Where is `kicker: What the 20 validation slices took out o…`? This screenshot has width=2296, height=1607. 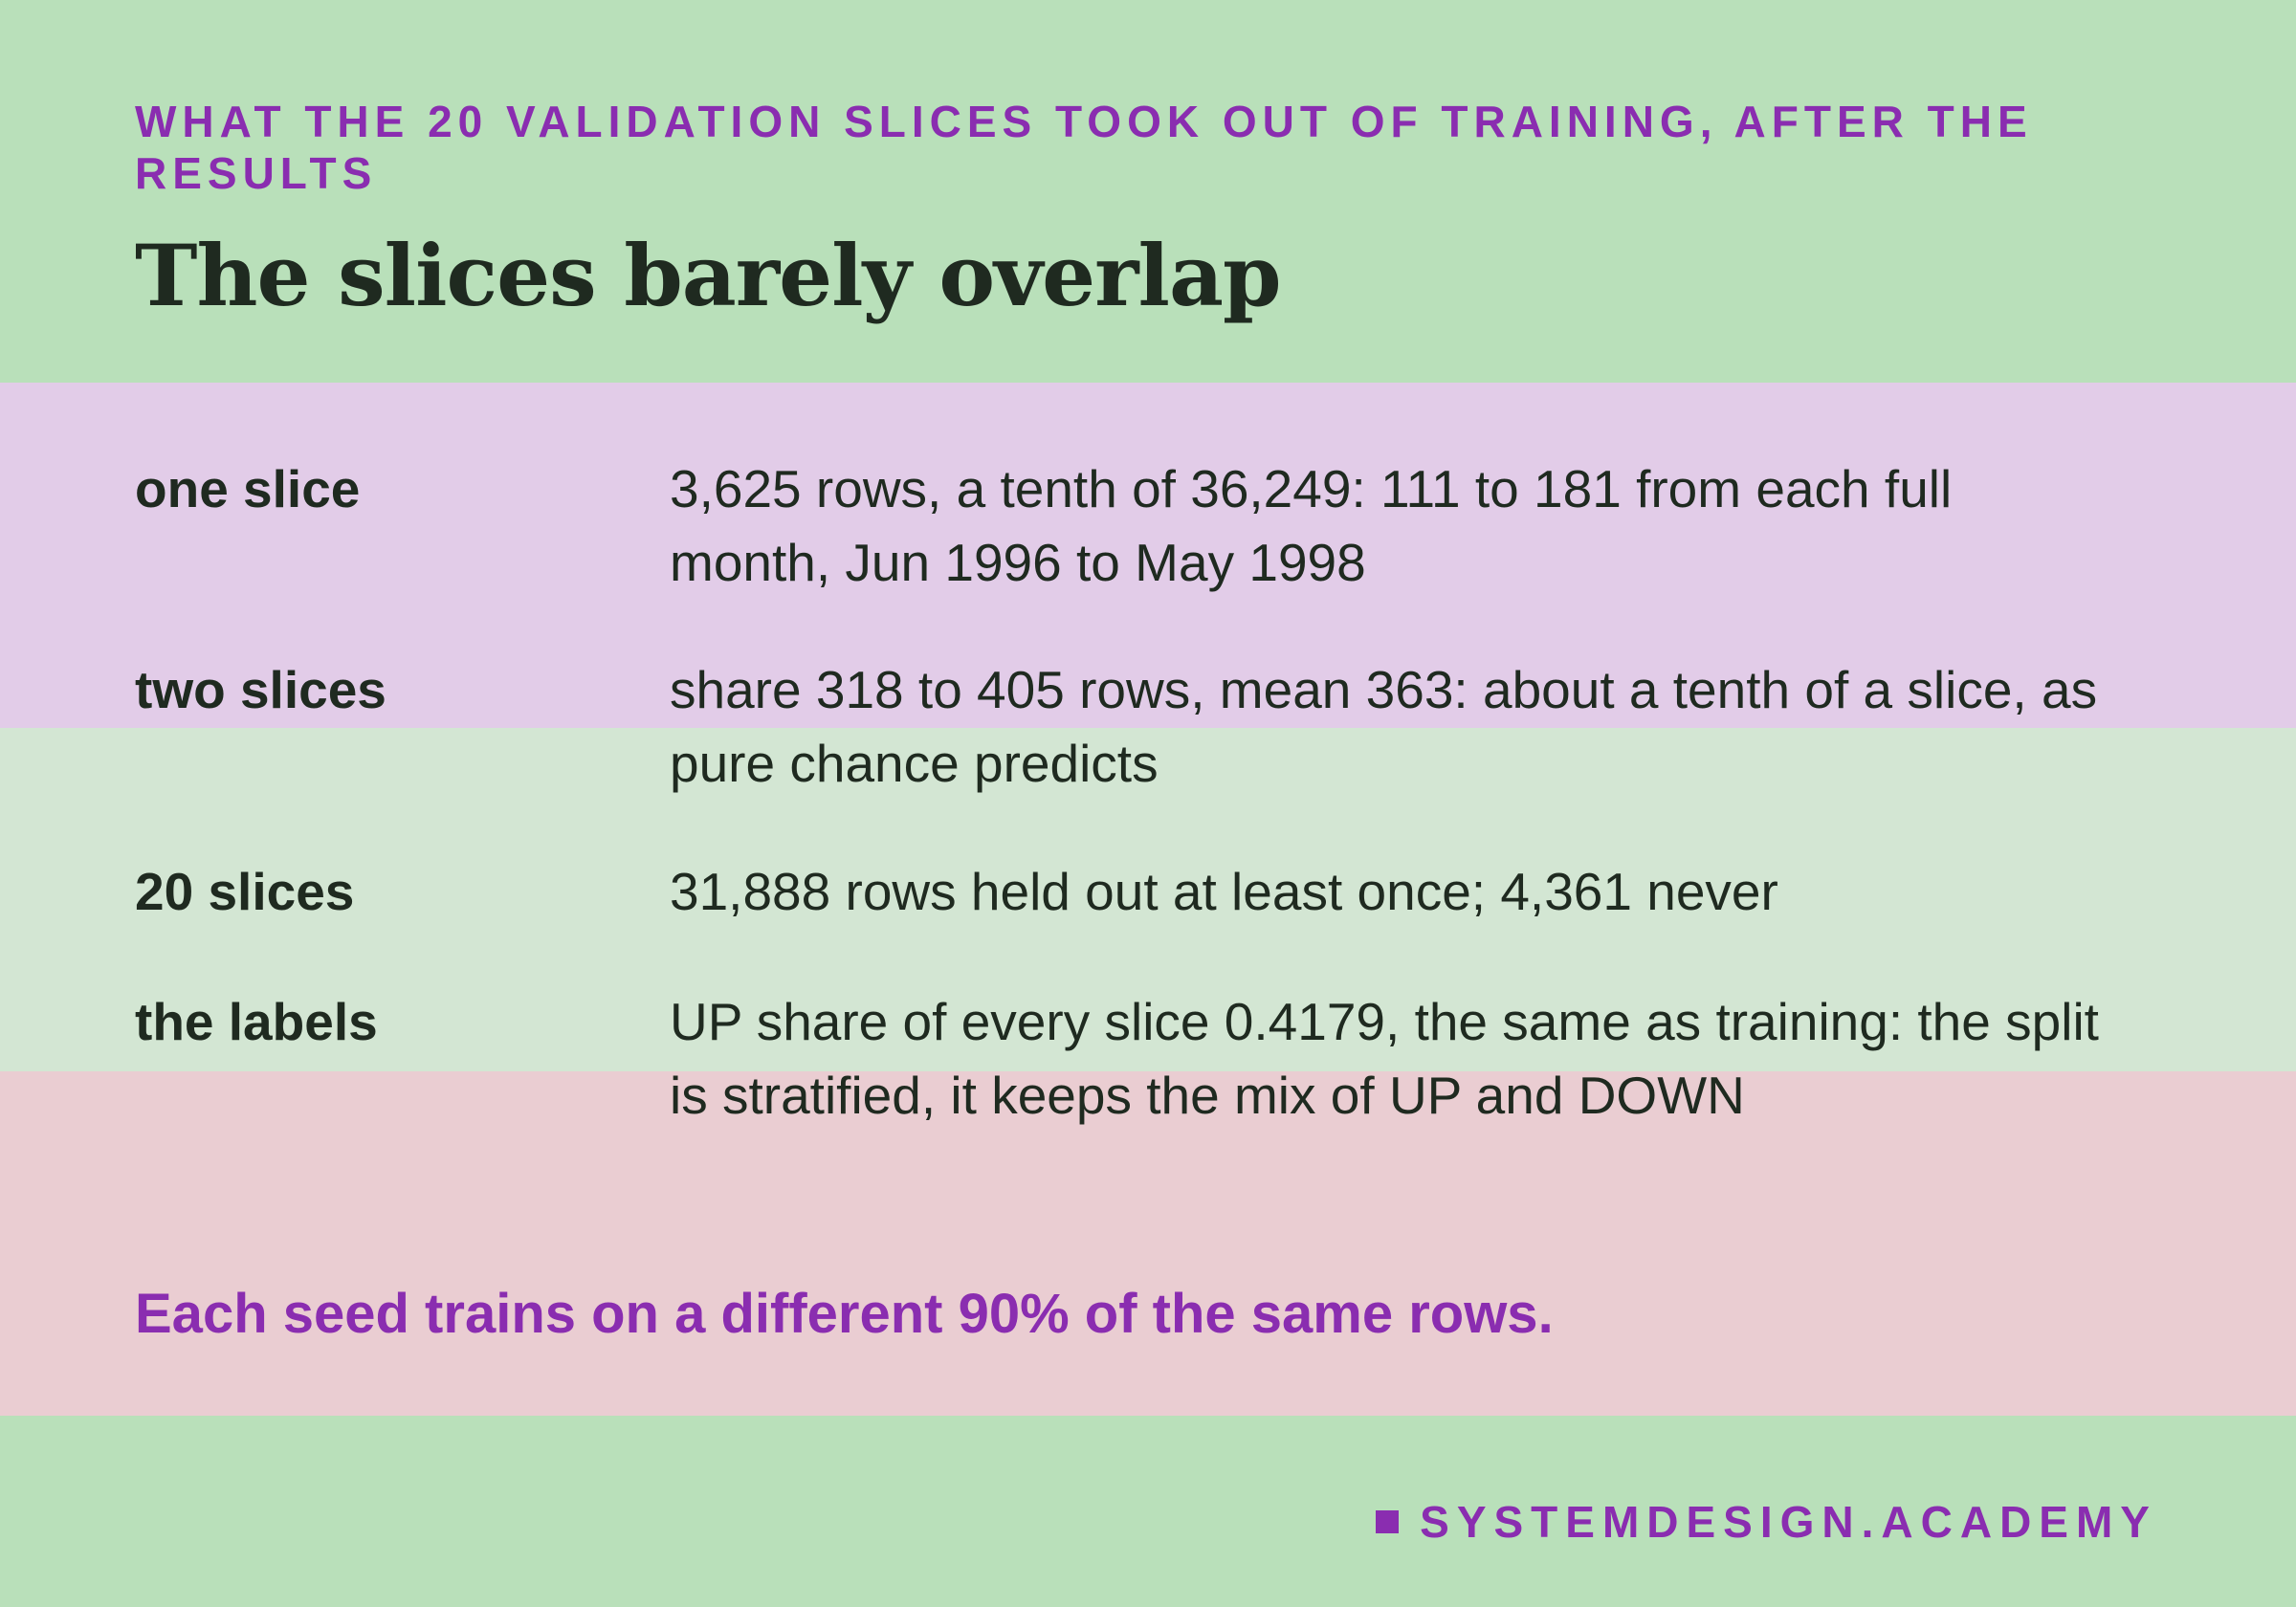 kicker: What the 20 validation slices took out o… is located at coordinates (1084, 147).